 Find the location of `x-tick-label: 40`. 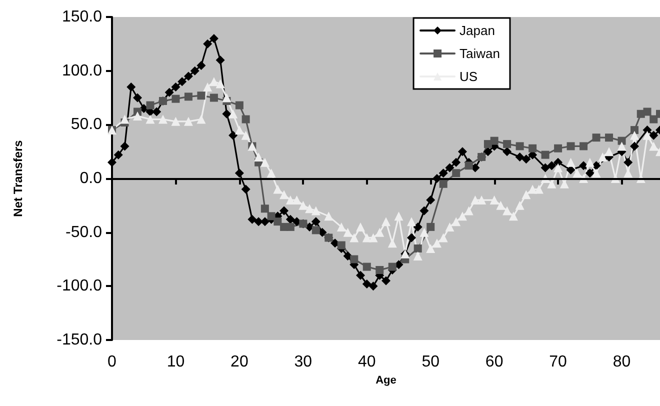

x-tick-label: 40 is located at coordinates (367, 362).